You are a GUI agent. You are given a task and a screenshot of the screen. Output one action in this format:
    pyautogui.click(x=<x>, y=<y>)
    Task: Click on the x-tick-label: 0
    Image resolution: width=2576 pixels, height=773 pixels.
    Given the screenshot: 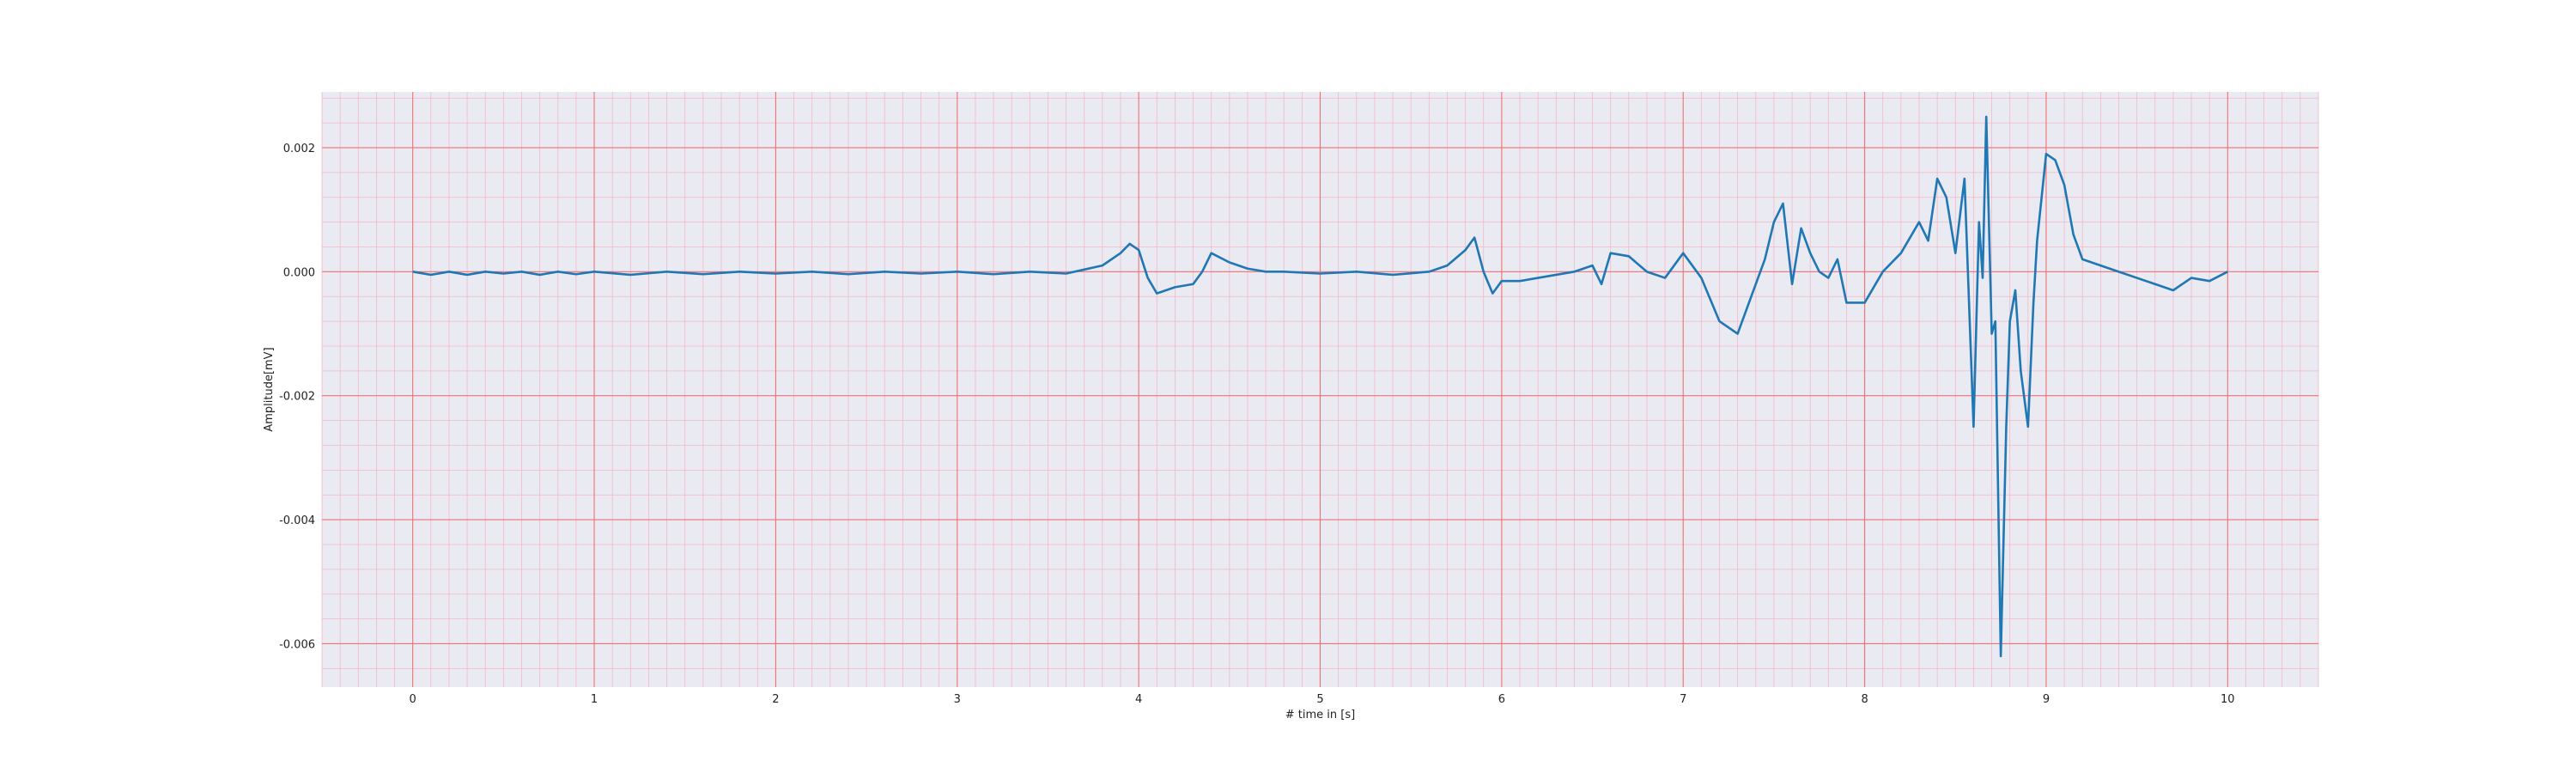 What is the action you would take?
    pyautogui.click(x=413, y=699)
    